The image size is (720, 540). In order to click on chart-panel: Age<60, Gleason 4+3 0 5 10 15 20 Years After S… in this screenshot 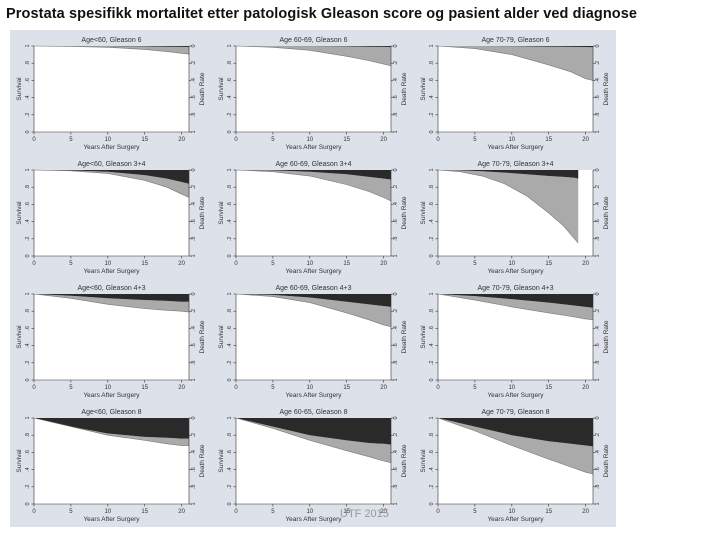, I will do `click(111, 340)`.